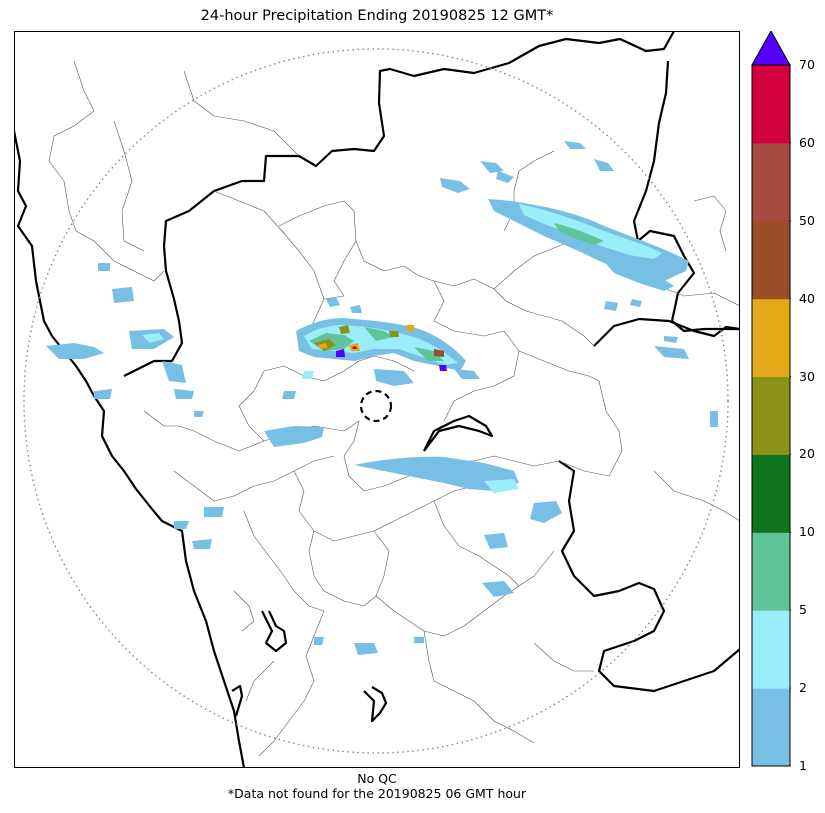 The width and height of the screenshot is (825, 813). Describe the element at coordinates (807, 298) in the screenshot. I see `colorbar-tick-label: 40` at that location.